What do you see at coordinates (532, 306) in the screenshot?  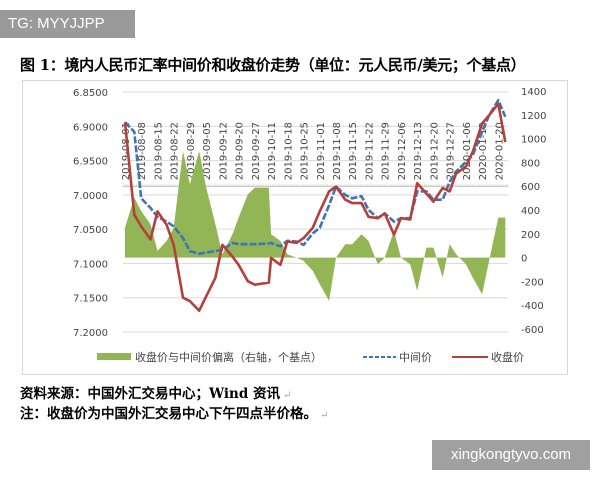 I see `right-axis-tick-label: -400` at bounding box center [532, 306].